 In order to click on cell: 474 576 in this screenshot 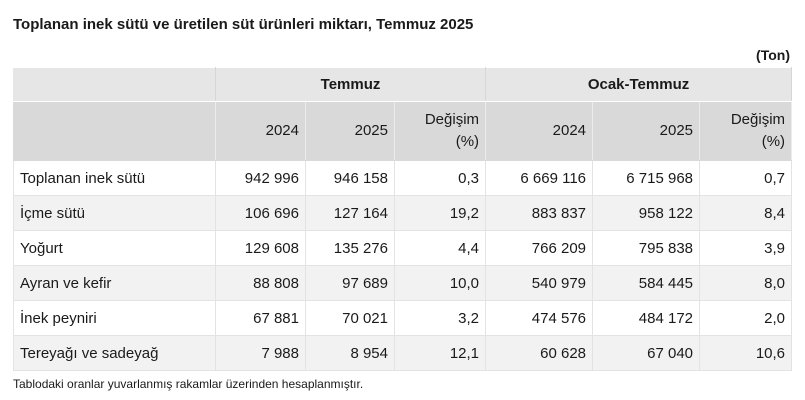, I will do `click(539, 318)`.